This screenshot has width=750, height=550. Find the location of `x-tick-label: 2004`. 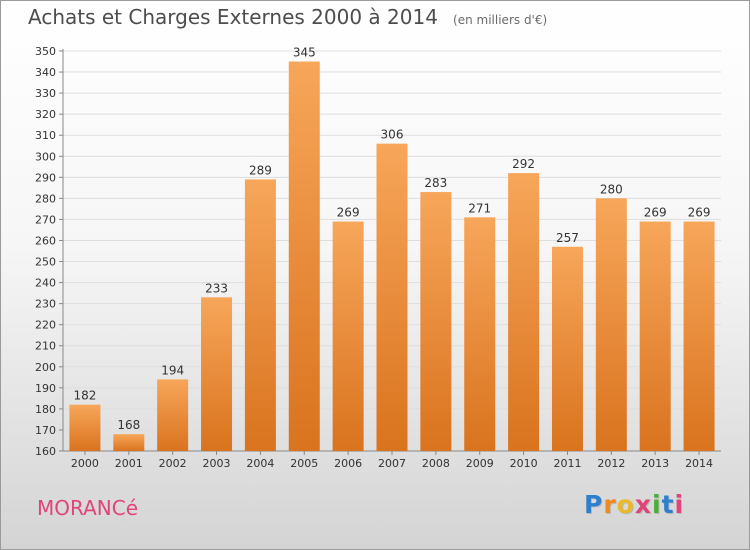

x-tick-label: 2004 is located at coordinates (260, 463).